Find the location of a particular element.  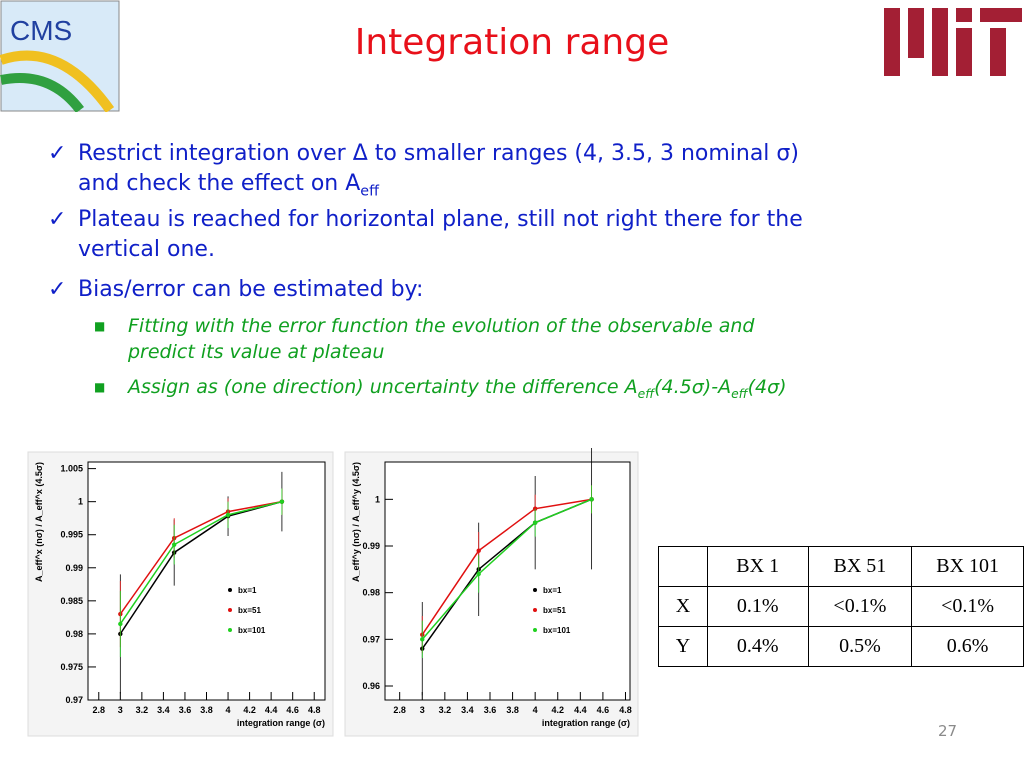

bullet-text: vertical one. is located at coordinates (146, 249).